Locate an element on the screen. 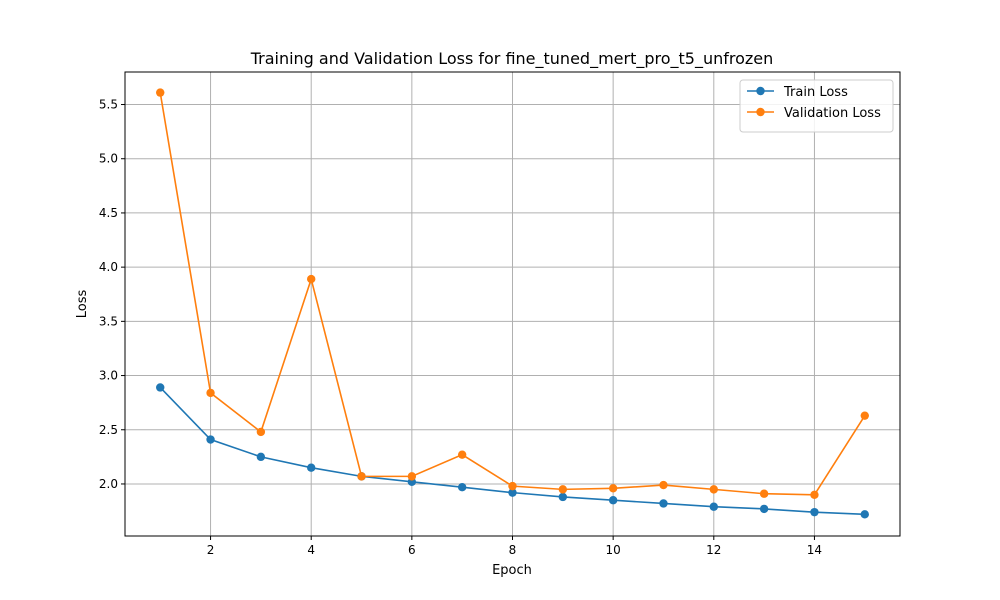 This screenshot has width=1000, height=600. y-tick-label: 3.0 is located at coordinates (108, 376).